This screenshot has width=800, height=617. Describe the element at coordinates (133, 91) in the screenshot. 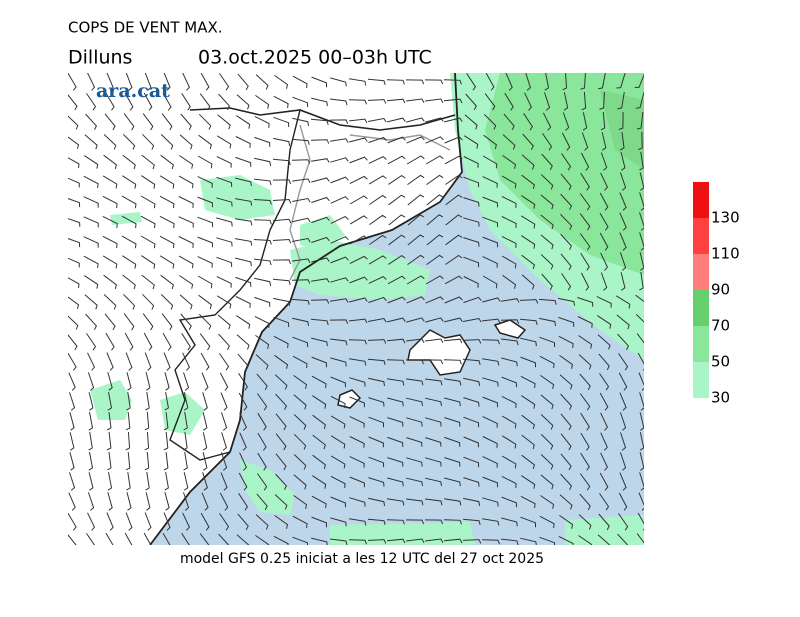

I see `logo: ara.cat` at that location.